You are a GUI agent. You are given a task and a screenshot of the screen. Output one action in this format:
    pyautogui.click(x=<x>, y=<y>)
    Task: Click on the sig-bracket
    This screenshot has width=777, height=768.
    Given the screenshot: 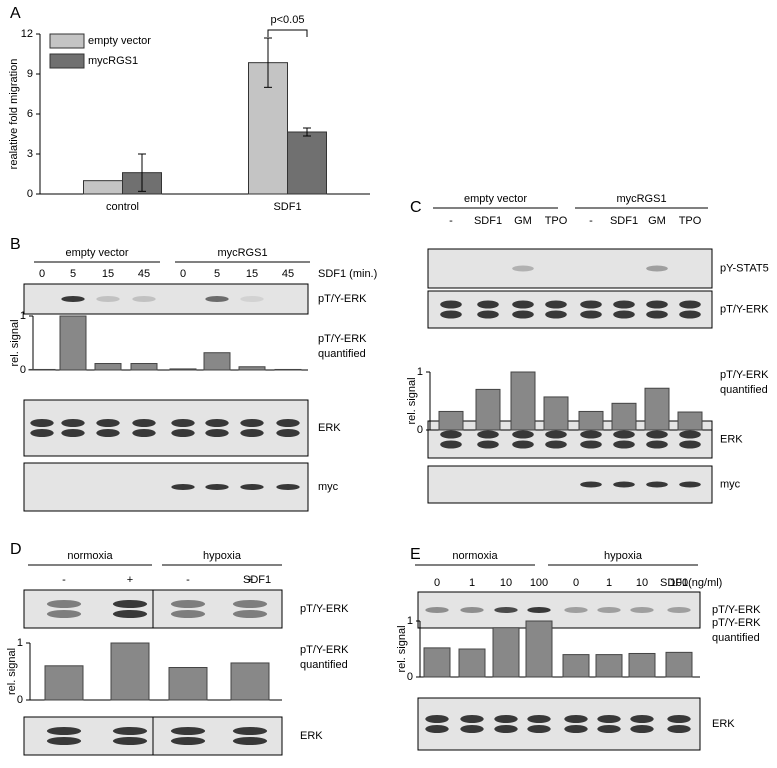 What is the action you would take?
    pyautogui.click(x=287, y=33)
    